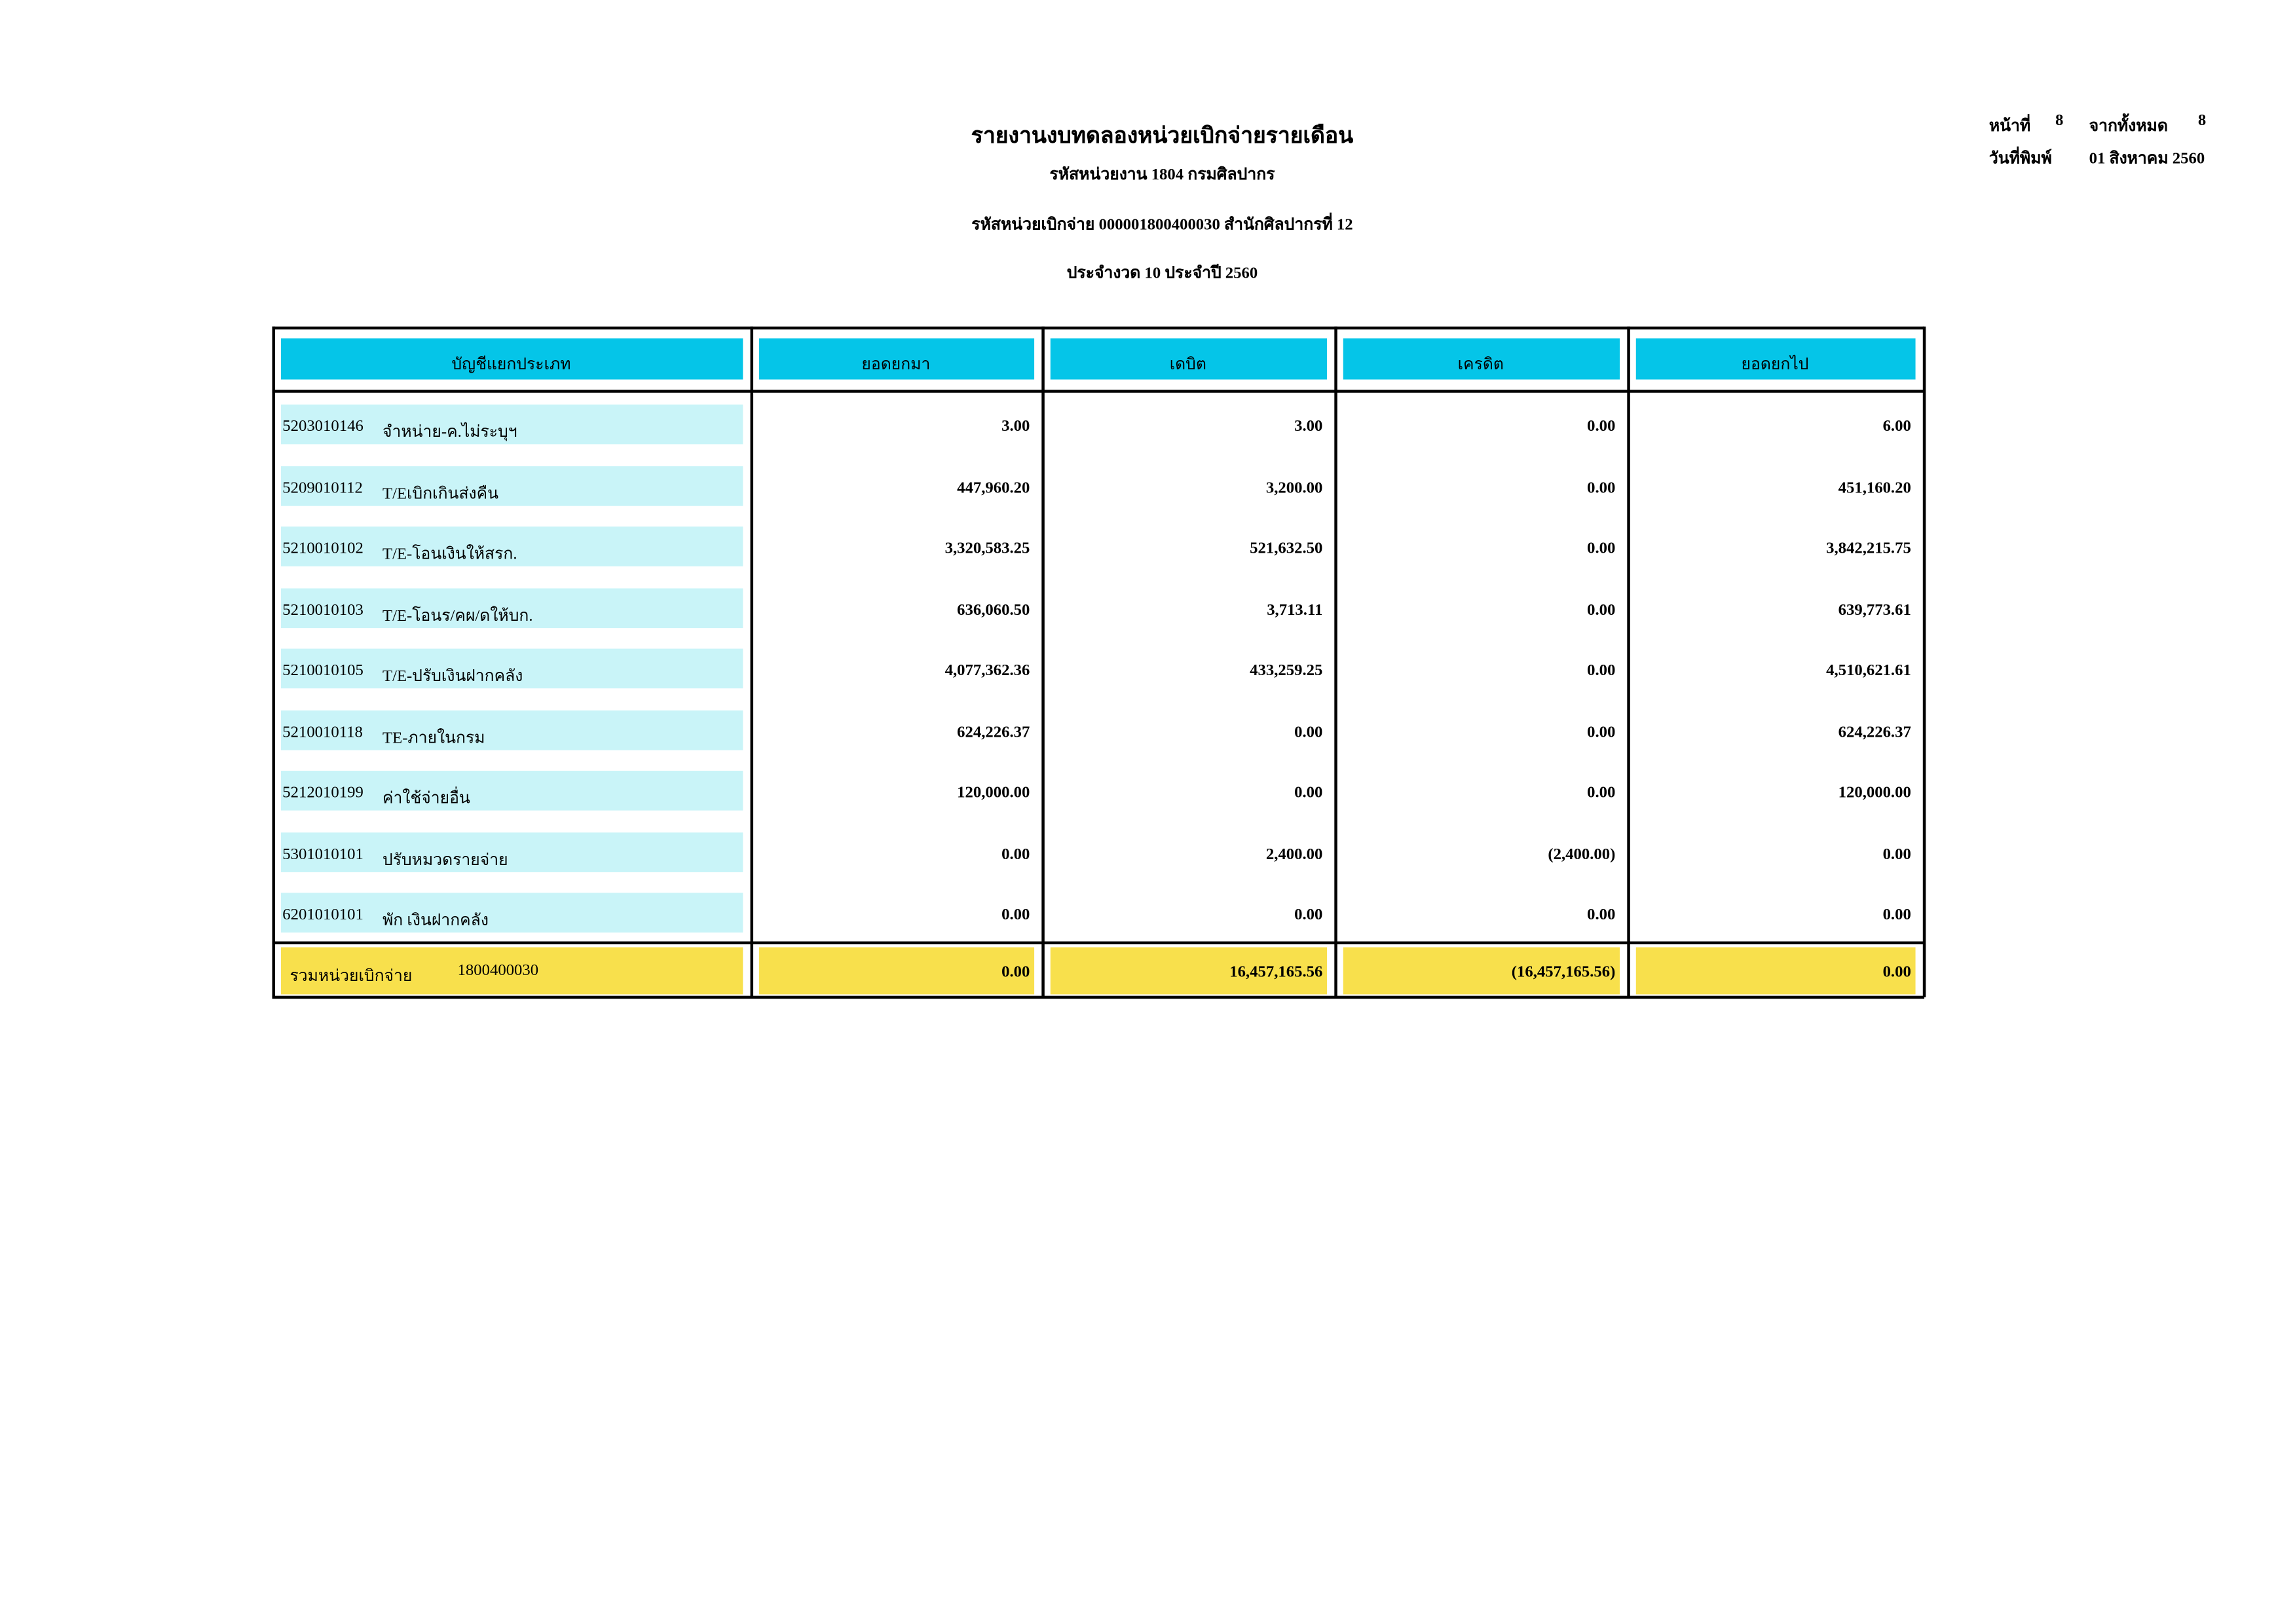 This screenshot has width=2295, height=1624. I want to click on account-name: T/E-ปรับเงินฝากคลัง, so click(452, 676).